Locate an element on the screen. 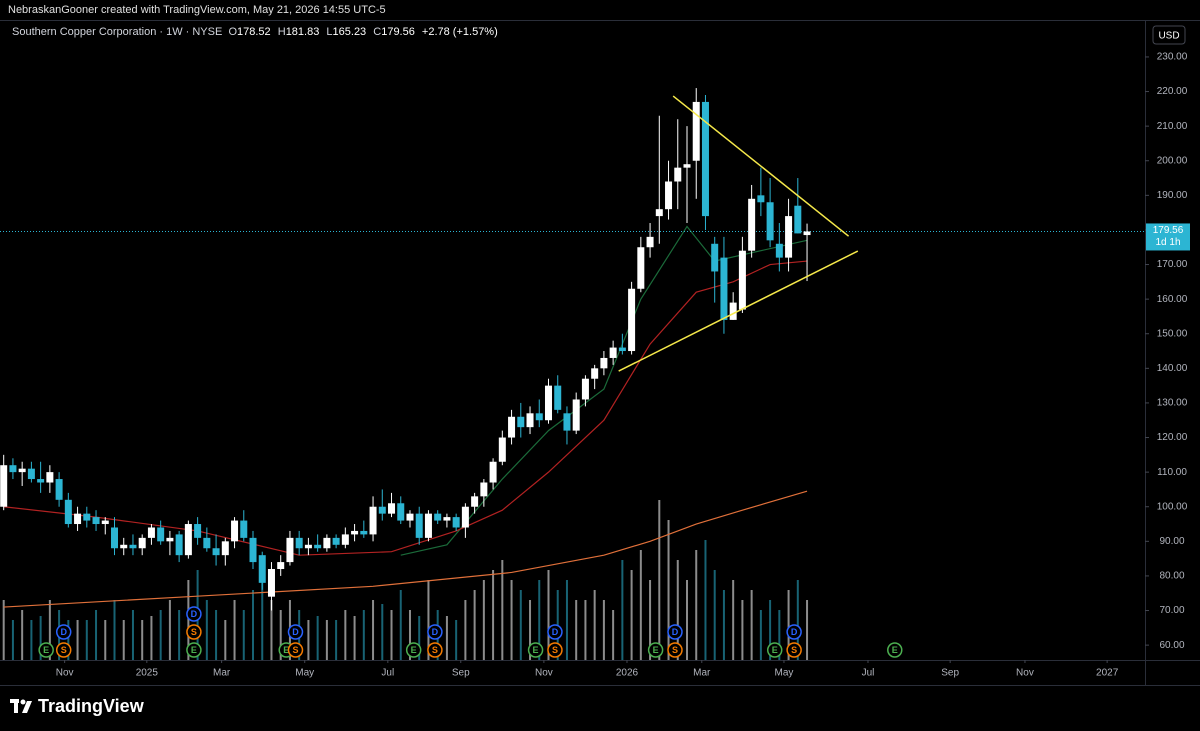 The height and width of the screenshot is (731, 1200). ohlc-label: L is located at coordinates (329, 32).